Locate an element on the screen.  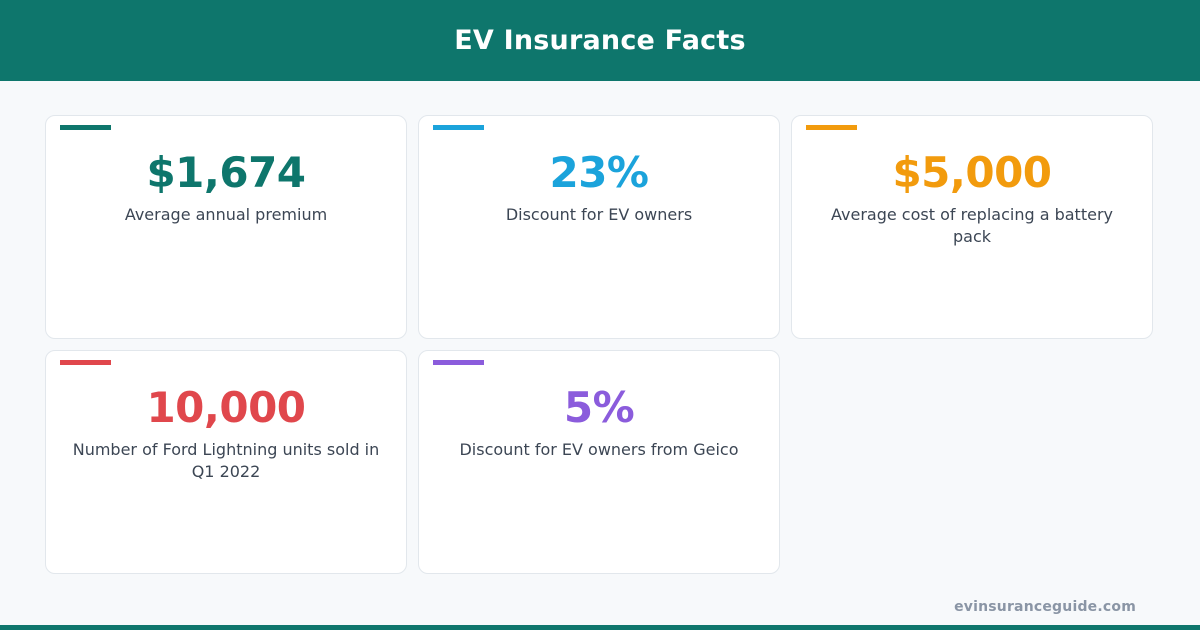
fact-card-average-premium: $1,674 Average annual premium is located at coordinates (226, 227).